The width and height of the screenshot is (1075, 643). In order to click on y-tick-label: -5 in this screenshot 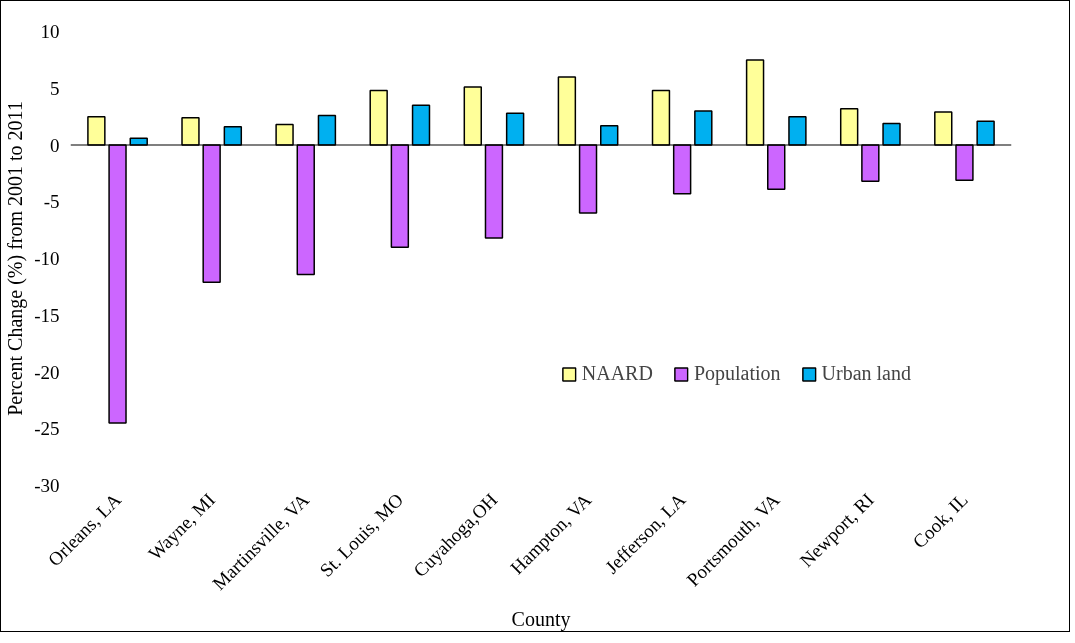, I will do `click(51, 202)`.